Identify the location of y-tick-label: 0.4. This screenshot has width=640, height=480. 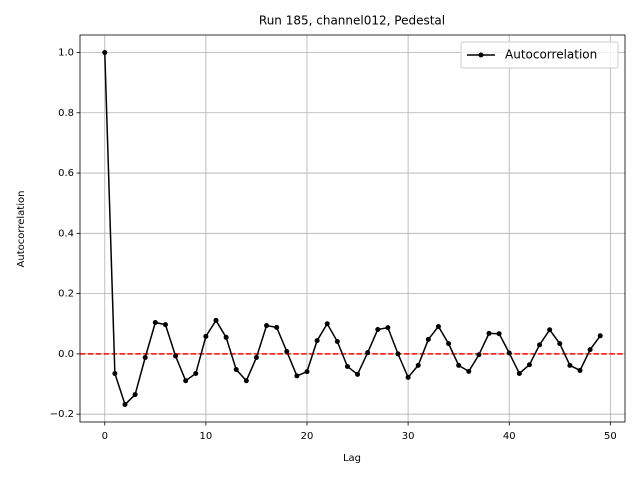
(66, 233).